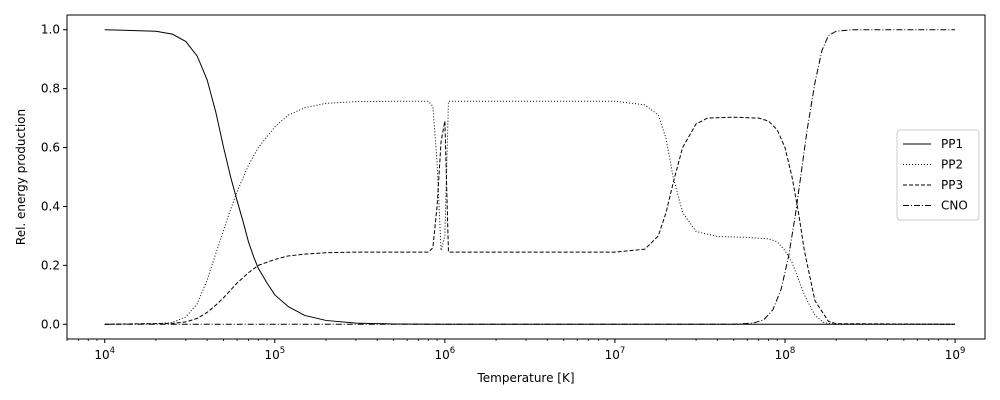  I want to click on legend-label-cno: CNO, so click(954, 206).